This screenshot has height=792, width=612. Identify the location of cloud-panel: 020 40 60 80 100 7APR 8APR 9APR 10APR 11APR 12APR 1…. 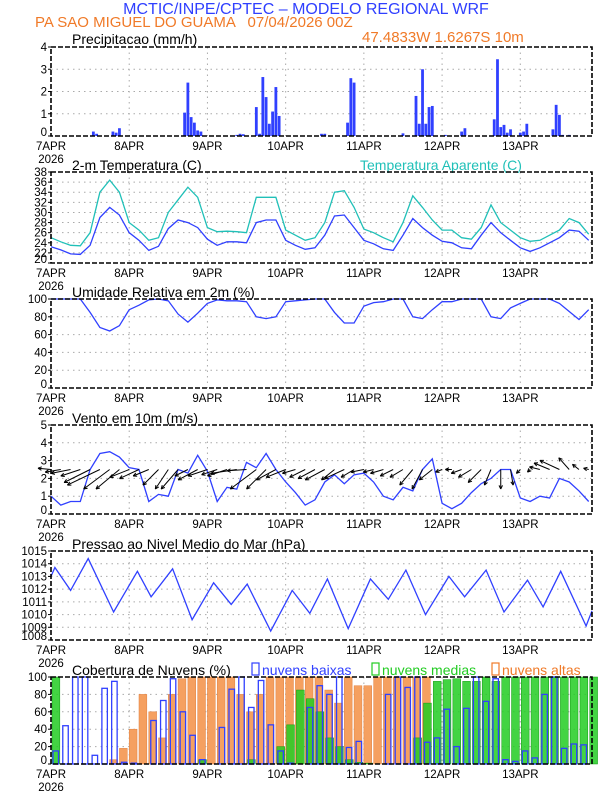
(313, 732).